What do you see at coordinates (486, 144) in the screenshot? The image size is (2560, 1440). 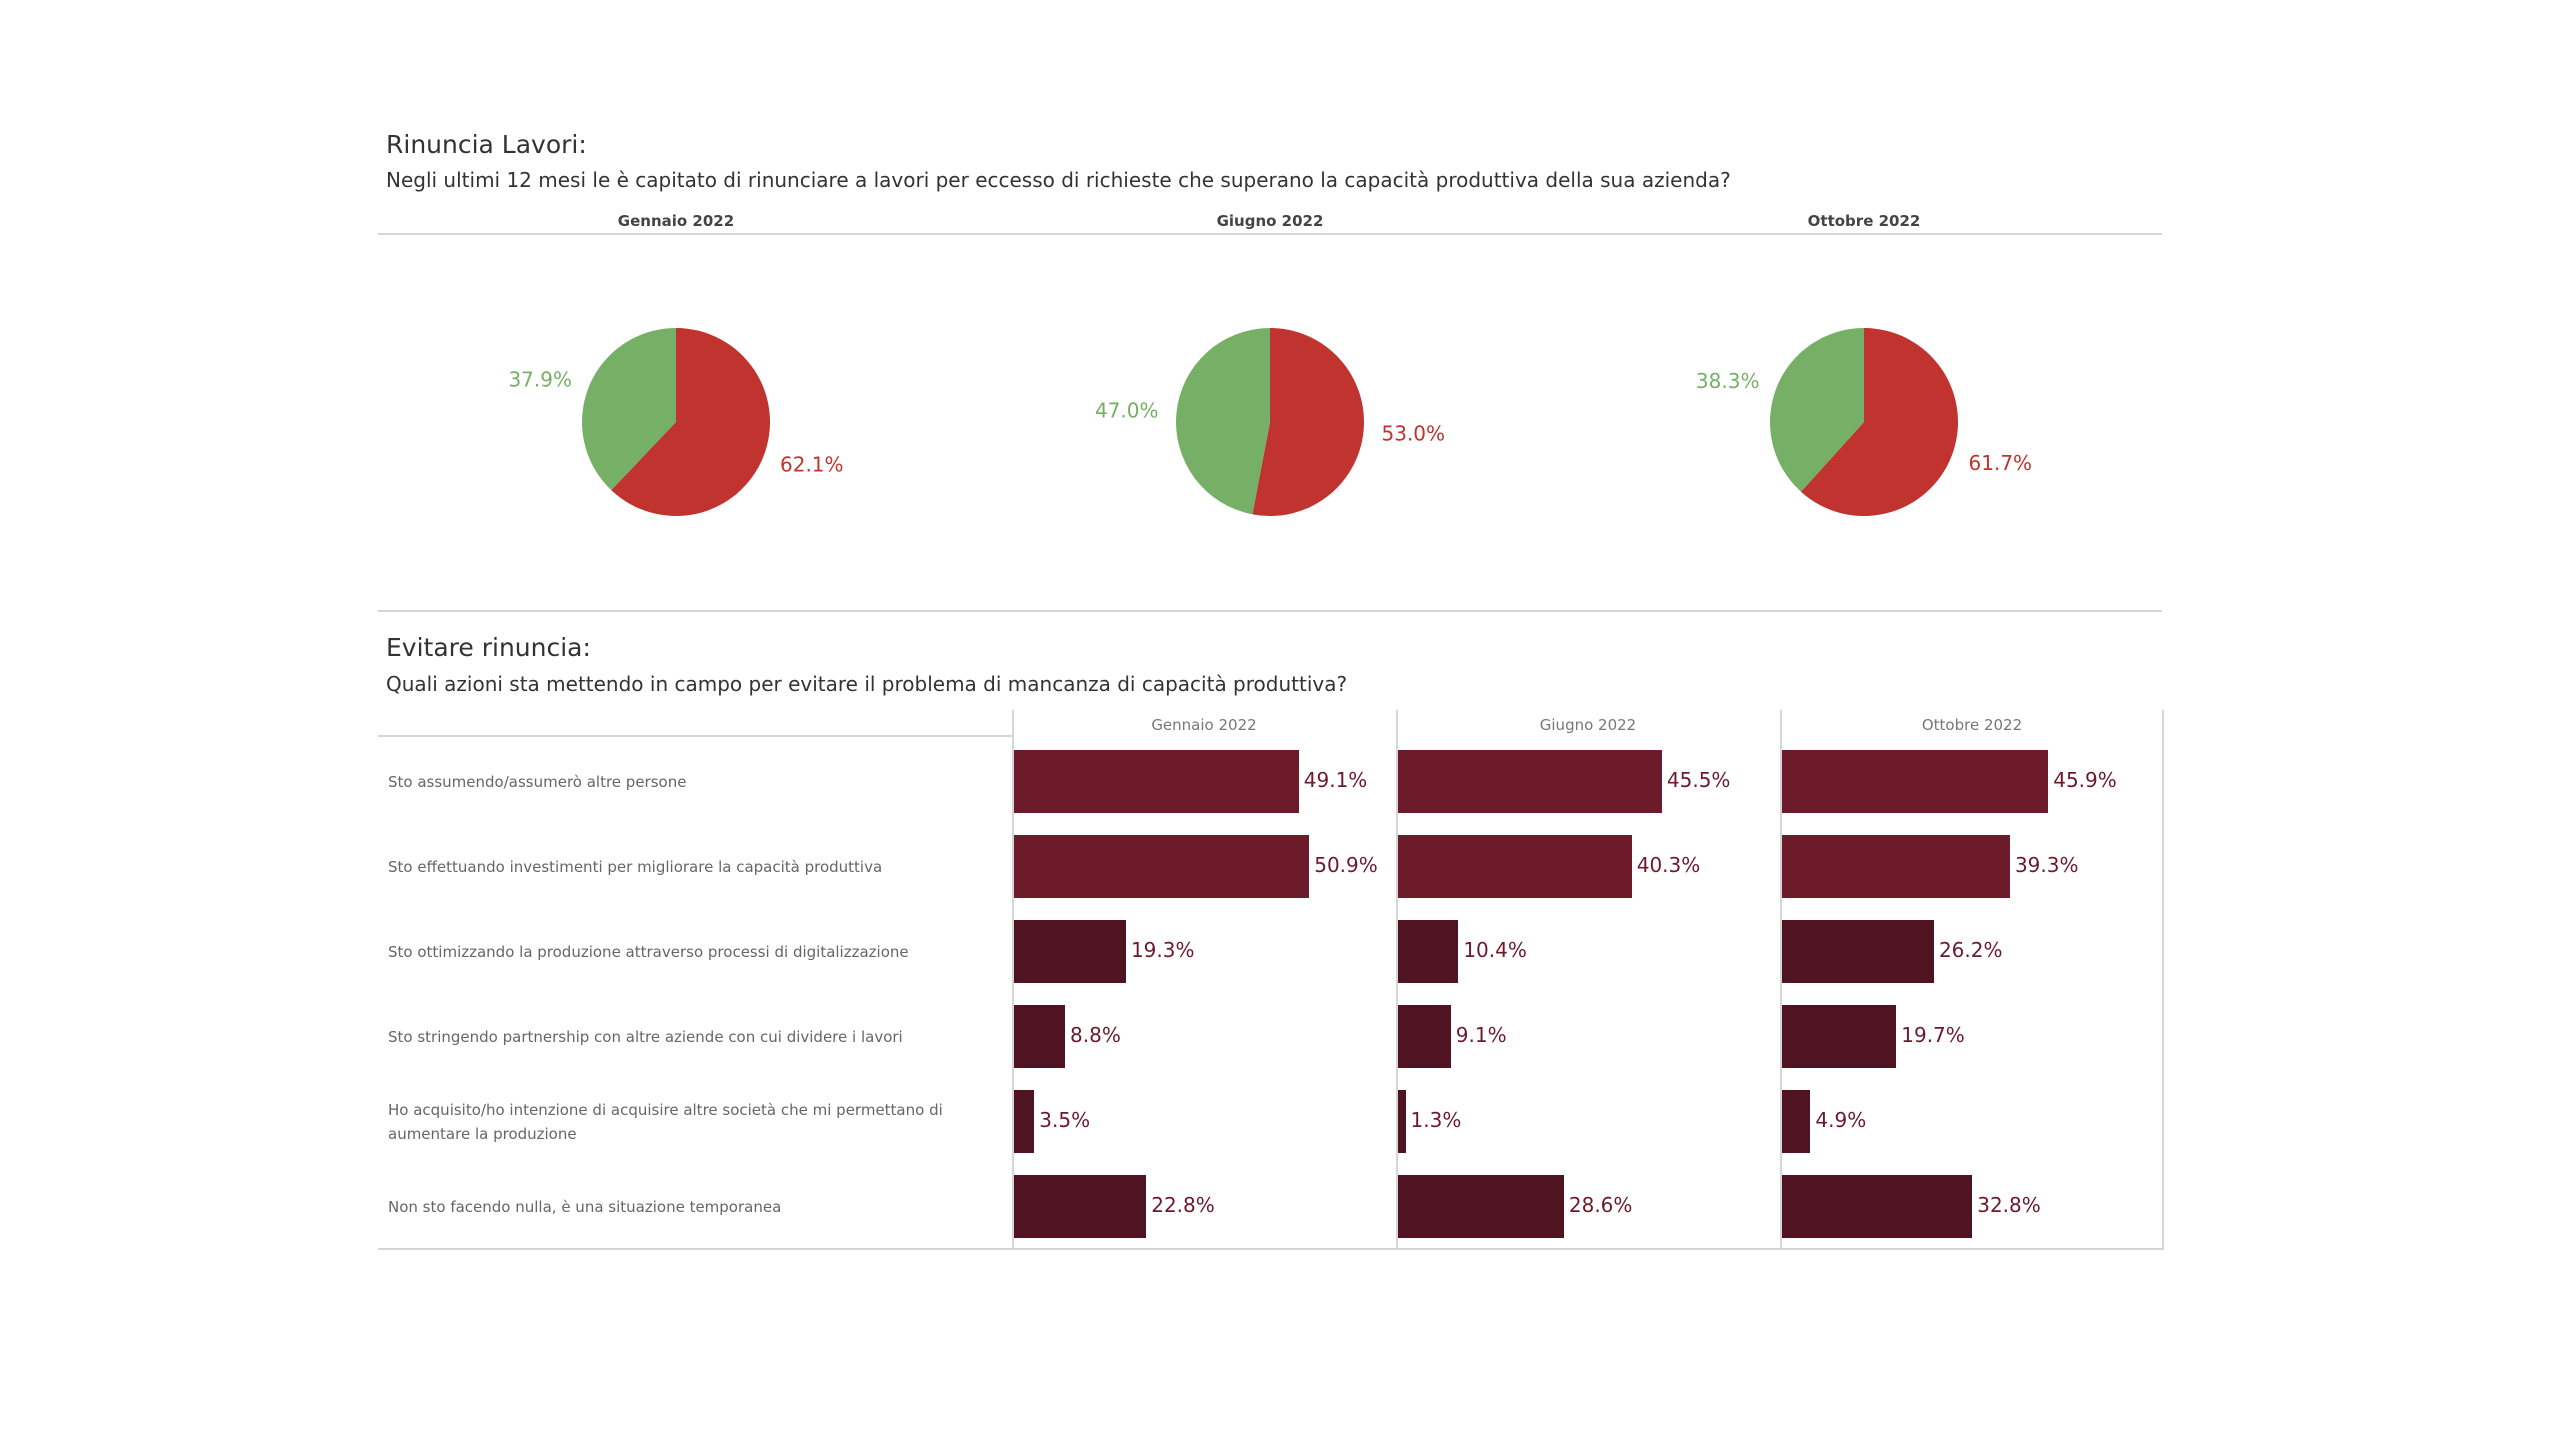 I see `section-title-rinuncia: Rinuncia Lavori:` at bounding box center [486, 144].